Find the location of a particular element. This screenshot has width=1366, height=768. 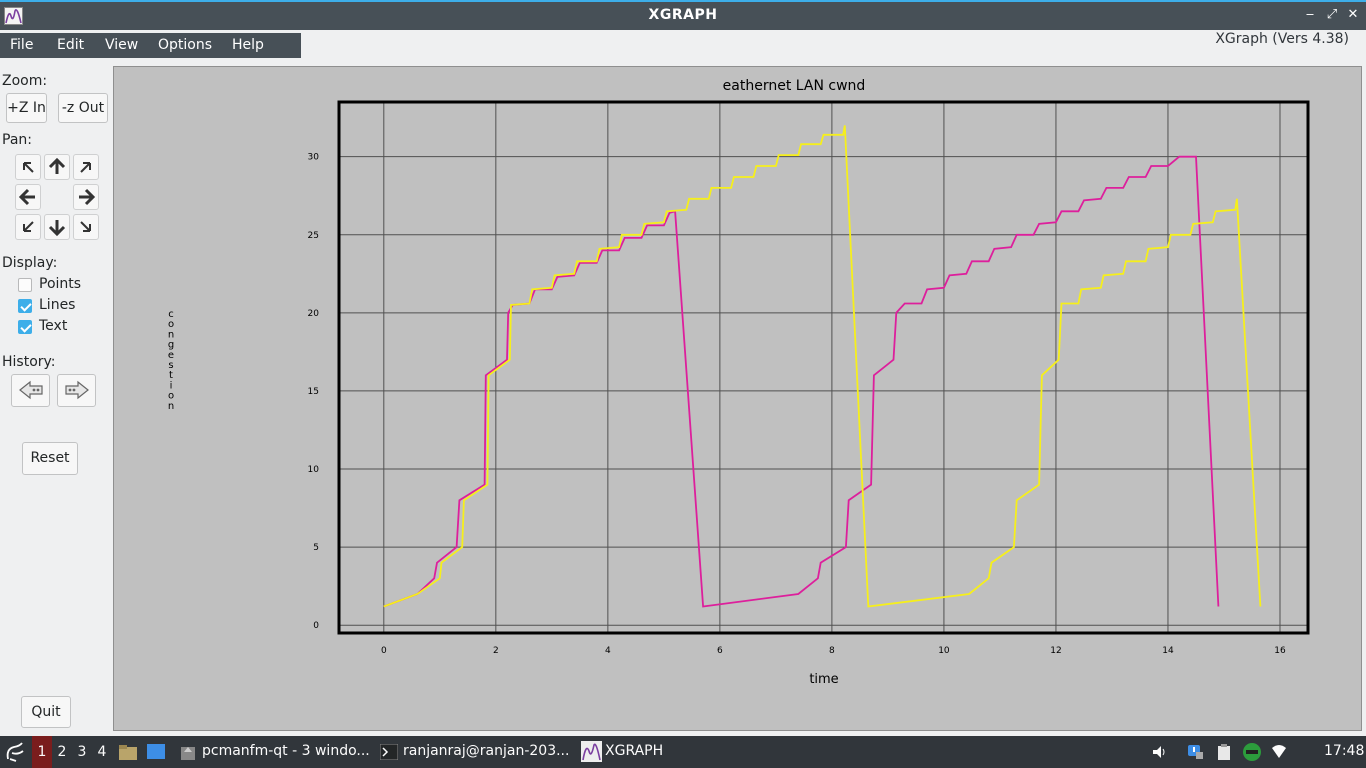

points-checkbox is located at coordinates (25, 285).